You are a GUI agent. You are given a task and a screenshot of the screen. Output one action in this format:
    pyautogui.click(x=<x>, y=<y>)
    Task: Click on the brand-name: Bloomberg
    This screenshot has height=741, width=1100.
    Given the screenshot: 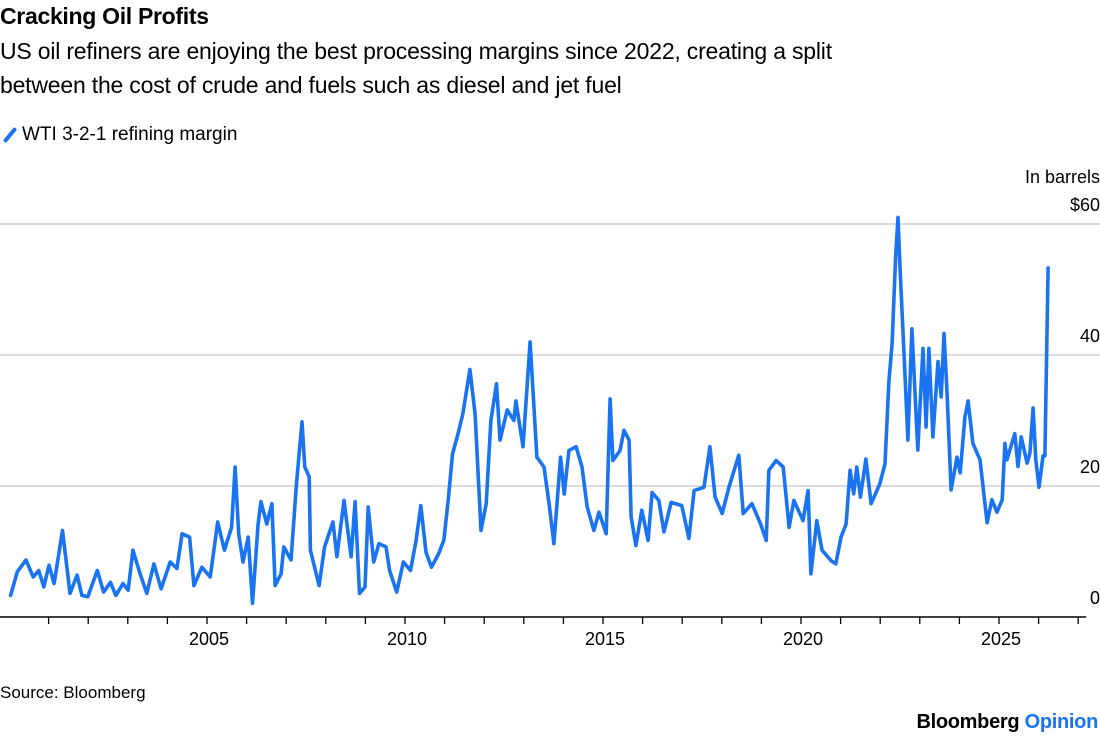 What is the action you would take?
    pyautogui.click(x=968, y=722)
    